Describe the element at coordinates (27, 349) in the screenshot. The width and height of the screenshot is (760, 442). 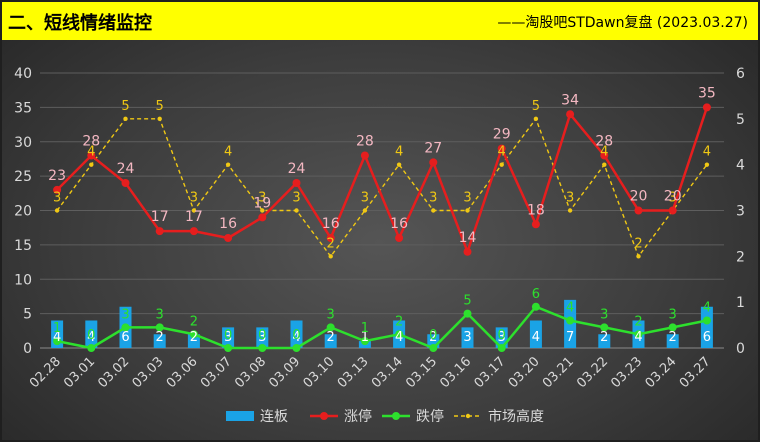
I see `y-left-tick-label: 0` at that location.